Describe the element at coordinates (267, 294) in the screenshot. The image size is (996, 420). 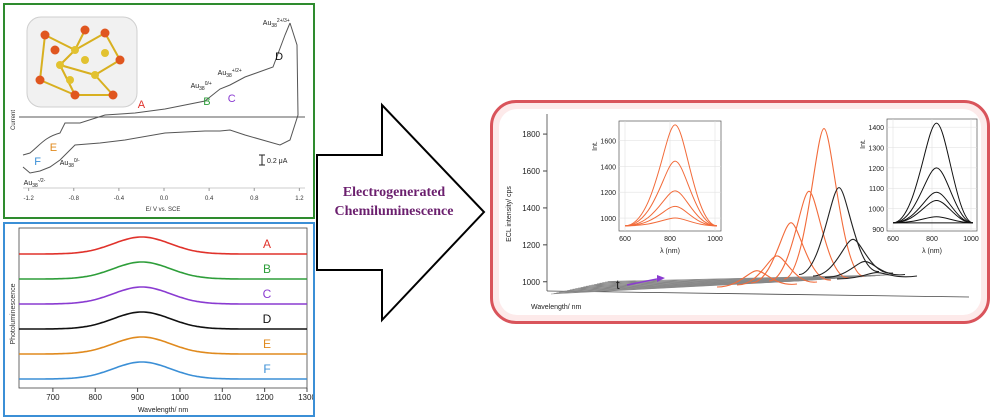
I see `pl-series-label: C` at that location.